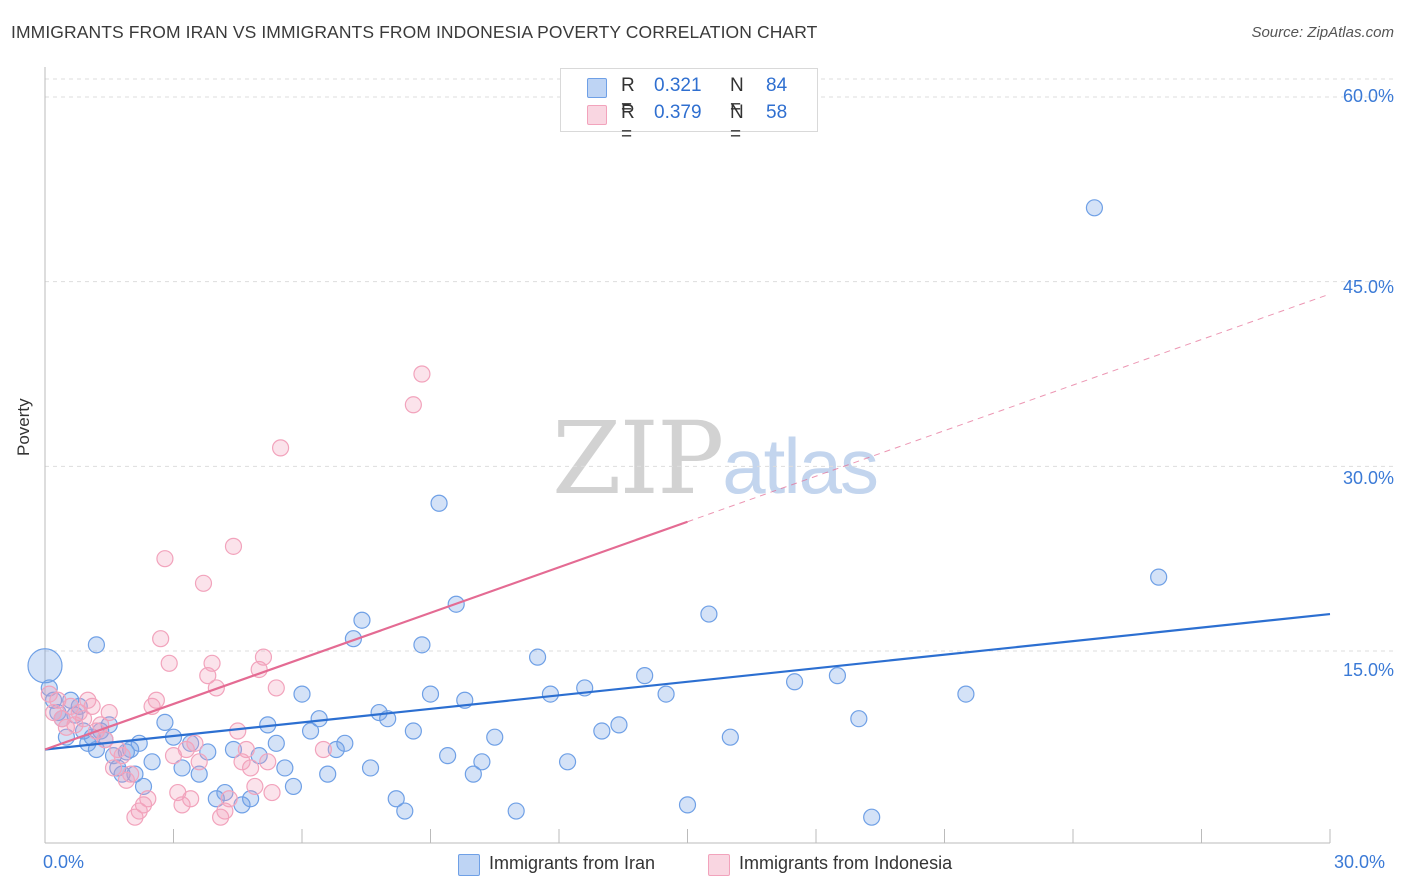 This screenshot has width=1406, height=892. Describe the element at coordinates (597, 88) in the screenshot. I see `iran-swatch` at that location.